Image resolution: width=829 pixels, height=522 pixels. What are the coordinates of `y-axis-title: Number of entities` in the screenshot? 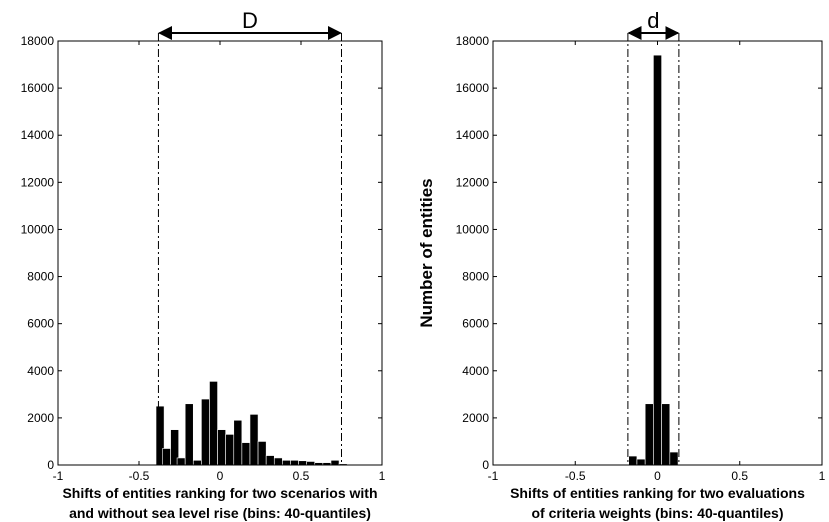 It's located at (426, 252).